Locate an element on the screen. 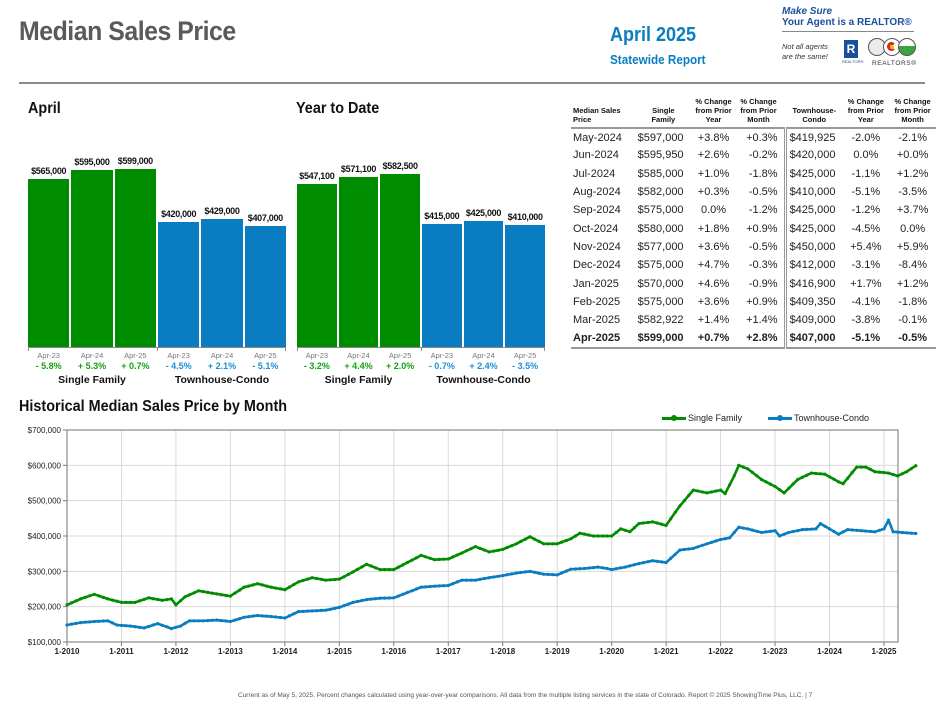 The width and height of the screenshot is (936, 712). legend-sf-swatch-icon is located at coordinates (674, 417).